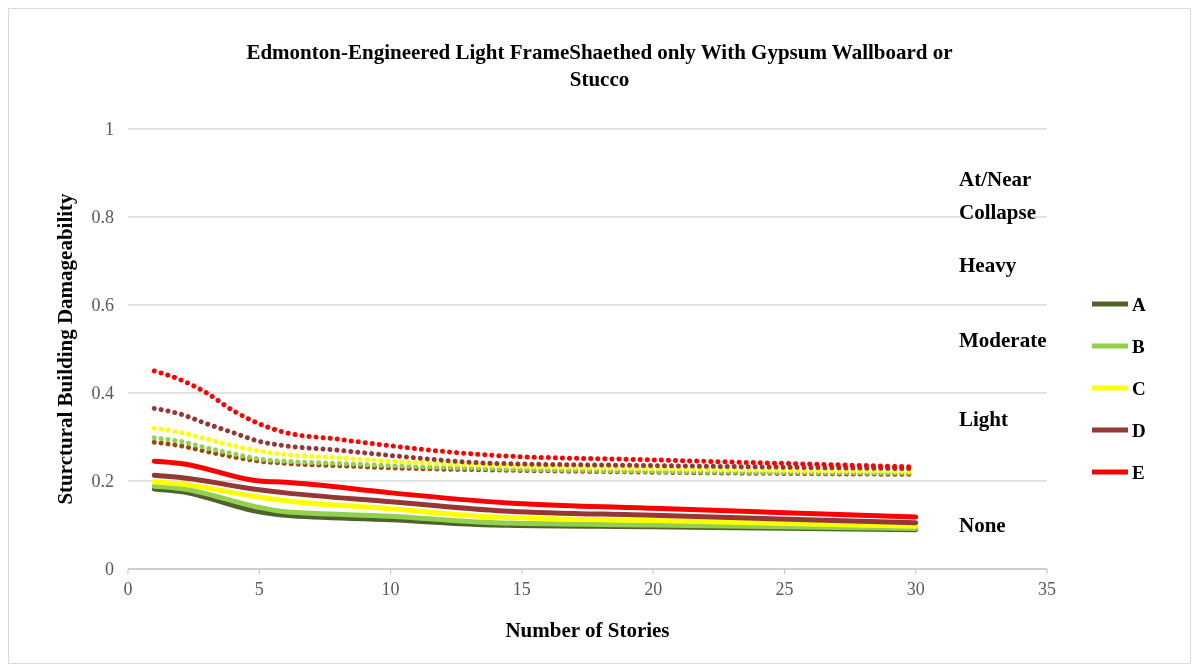 The height and width of the screenshot is (672, 1199). Describe the element at coordinates (128, 589) in the screenshot. I see `x-tick-label: 0` at that location.